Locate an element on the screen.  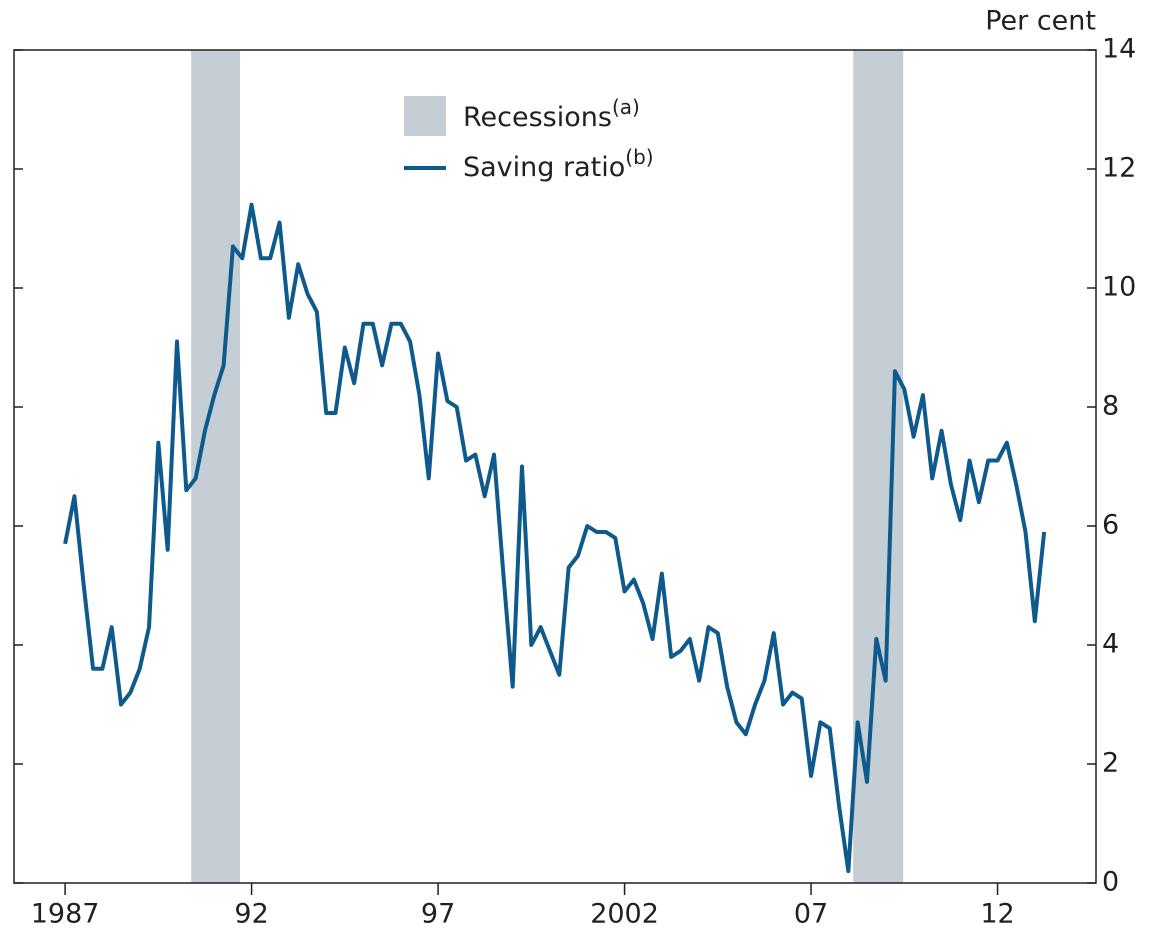
legend-note: (b) is located at coordinates (639, 157).